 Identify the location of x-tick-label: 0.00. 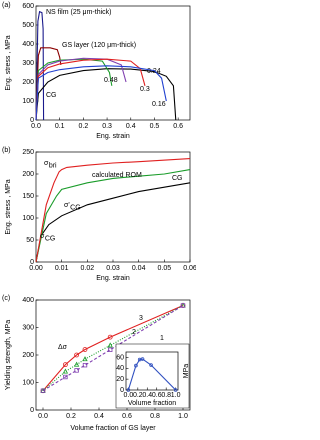
(36, 268).